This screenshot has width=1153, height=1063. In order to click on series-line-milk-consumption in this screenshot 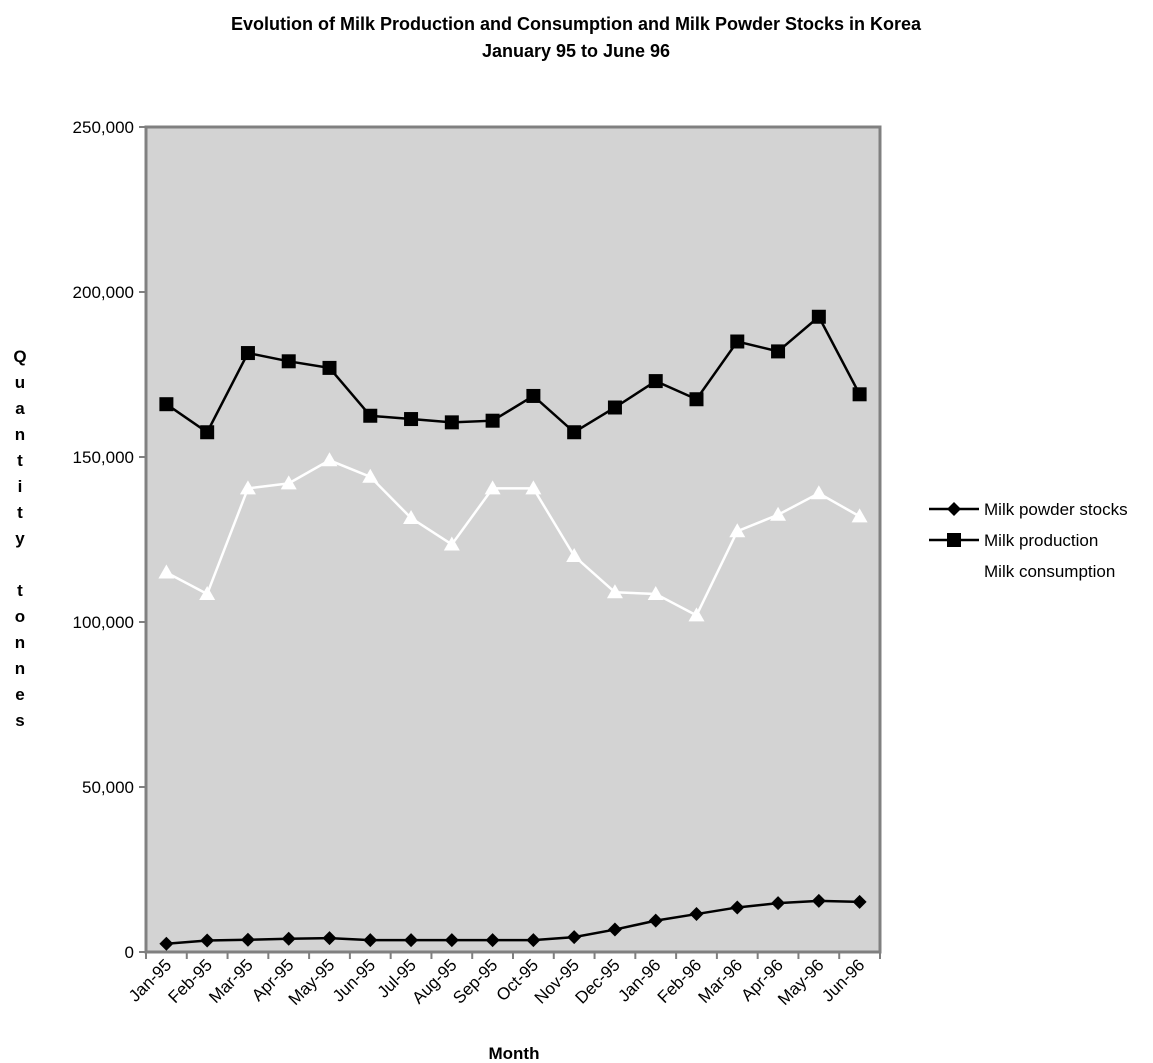, I will do `click(513, 538)`.